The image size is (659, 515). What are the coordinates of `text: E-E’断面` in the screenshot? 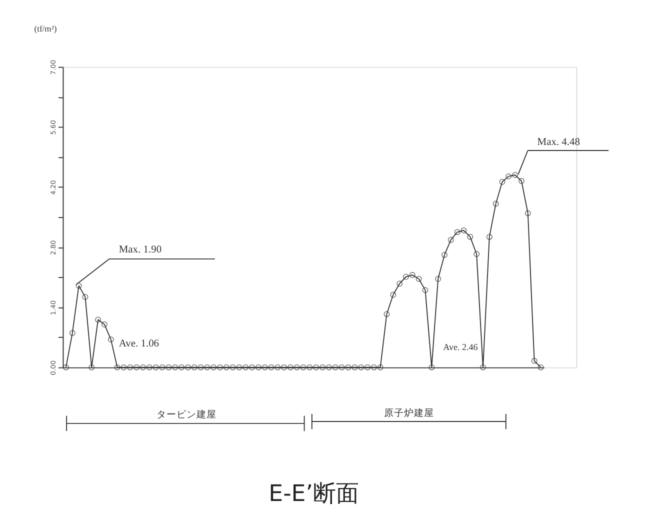 It's located at (313, 493).